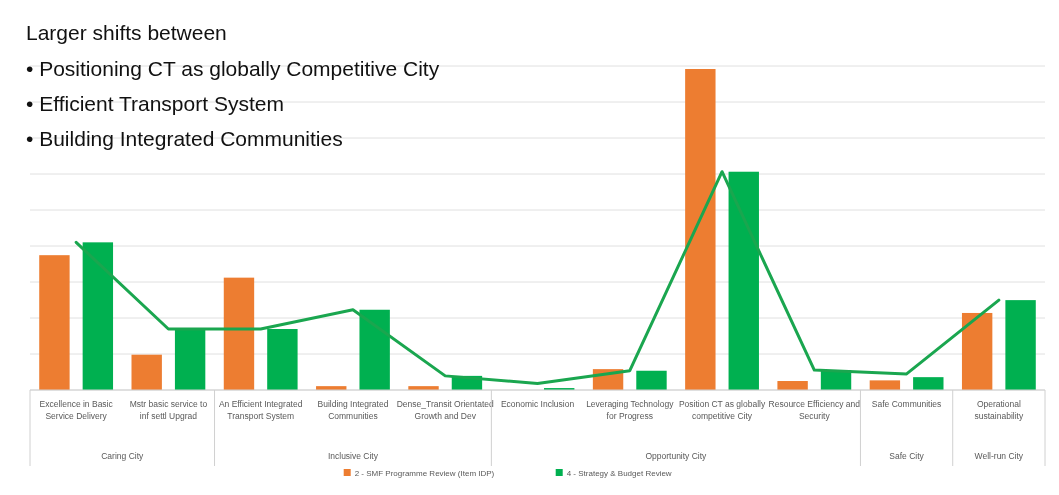 Image resolution: width=1059 pixels, height=495 pixels. Describe the element at coordinates (630, 410) in the screenshot. I see `x-tick-label: Leveraging Technology for Progress` at that location.